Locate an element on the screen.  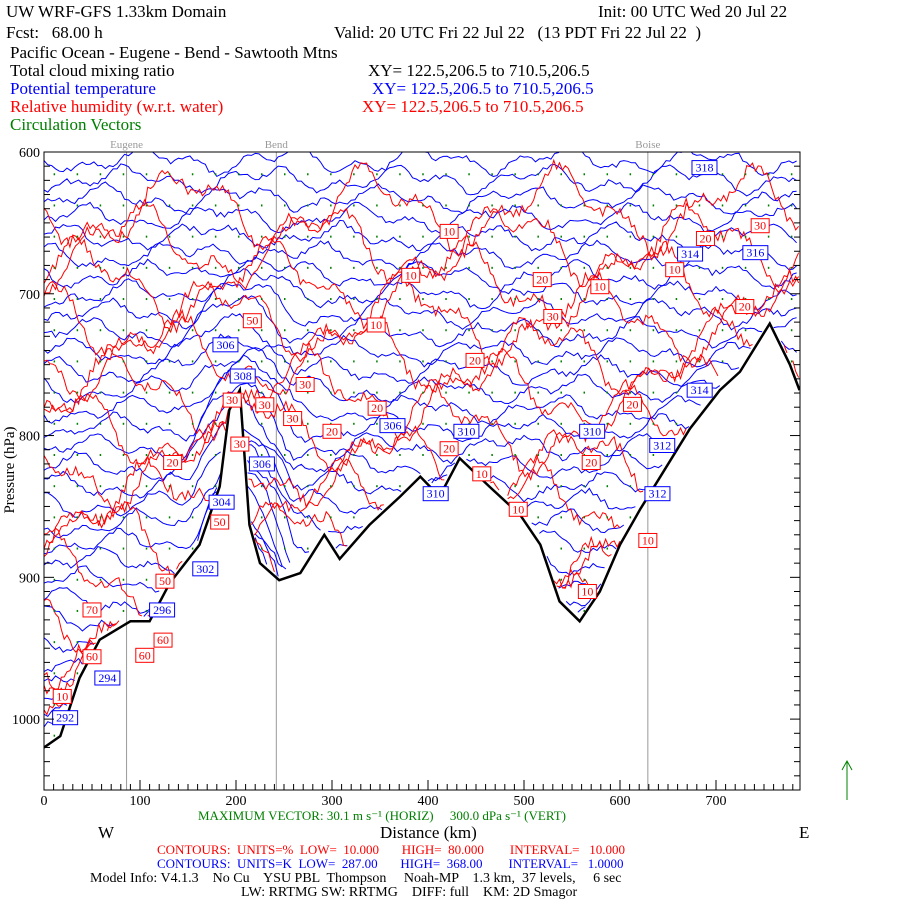
city-label-eugene: Eugene is located at coordinates (126, 145).